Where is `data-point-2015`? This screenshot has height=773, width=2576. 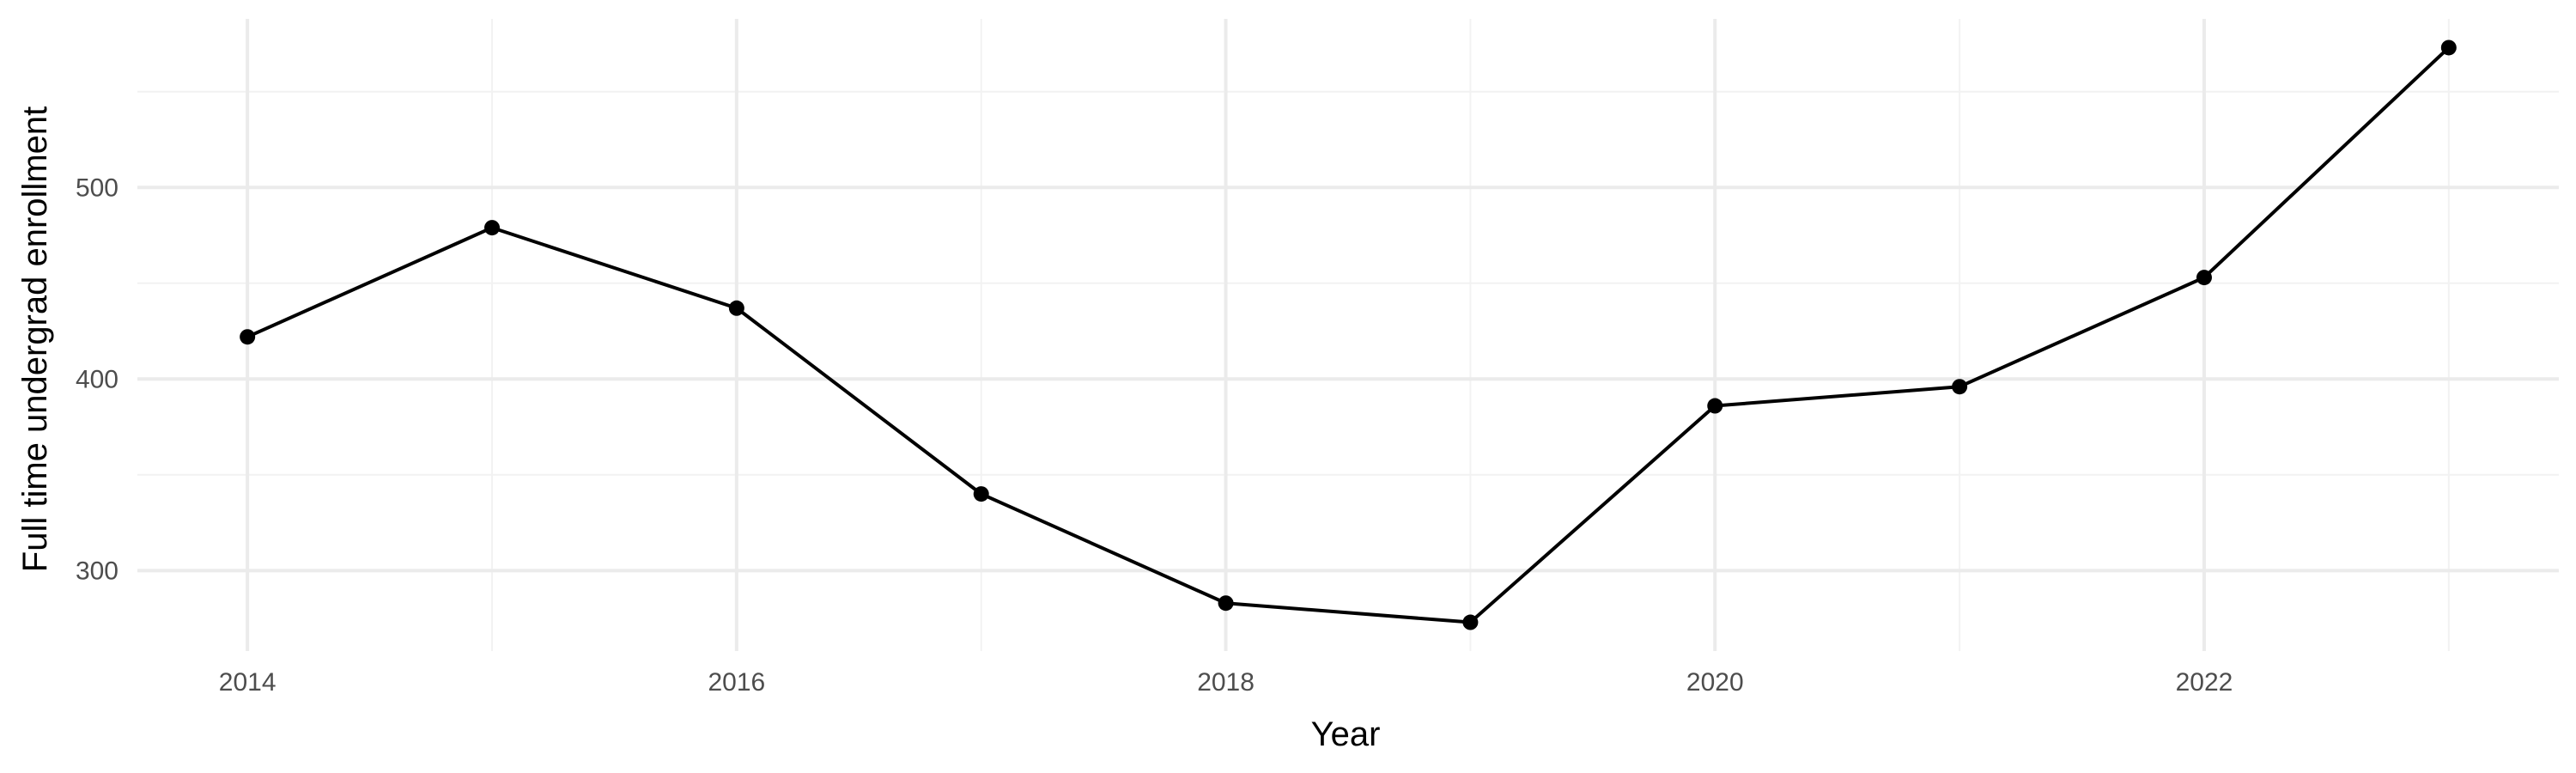
data-point-2015 is located at coordinates (492, 228).